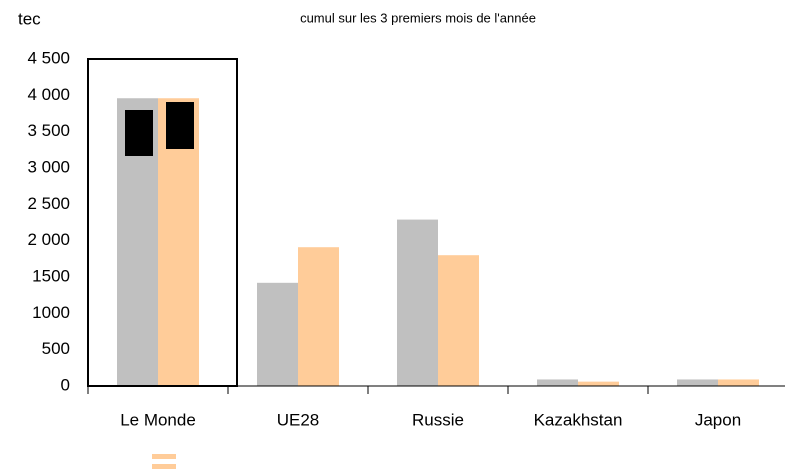  What do you see at coordinates (29, 18) in the screenshot?
I see `y-axis-label: tec` at bounding box center [29, 18].